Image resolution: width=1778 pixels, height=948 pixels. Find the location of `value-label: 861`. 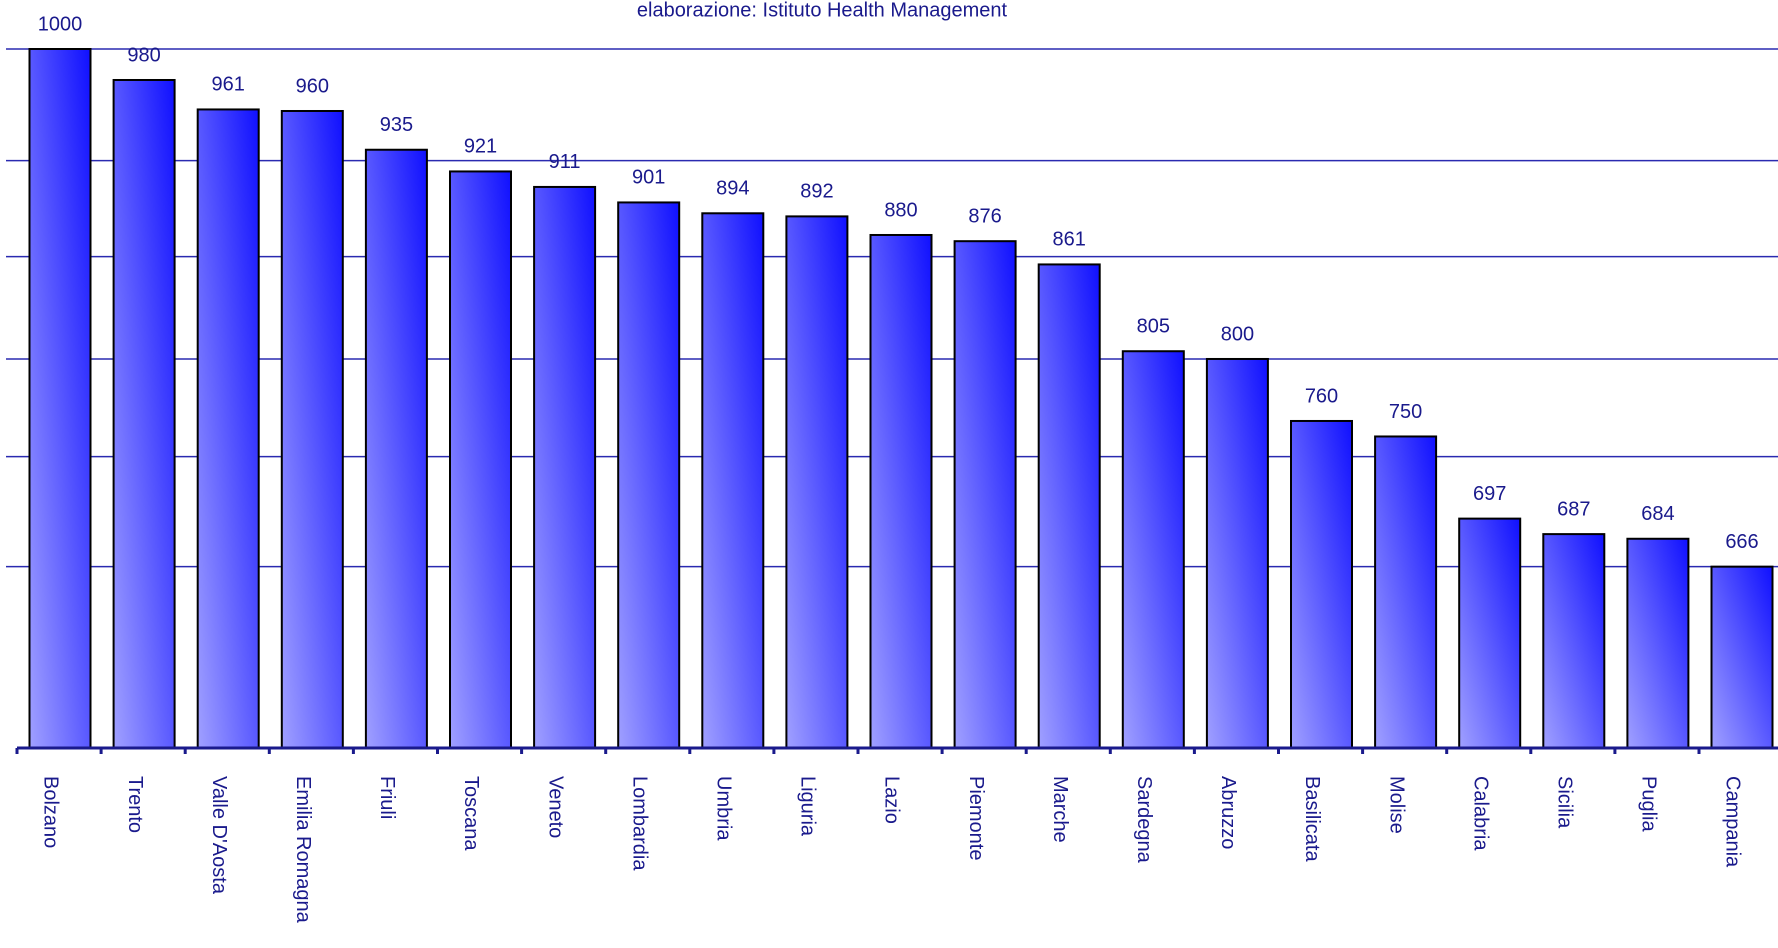

value-label: 861 is located at coordinates (1069, 240).